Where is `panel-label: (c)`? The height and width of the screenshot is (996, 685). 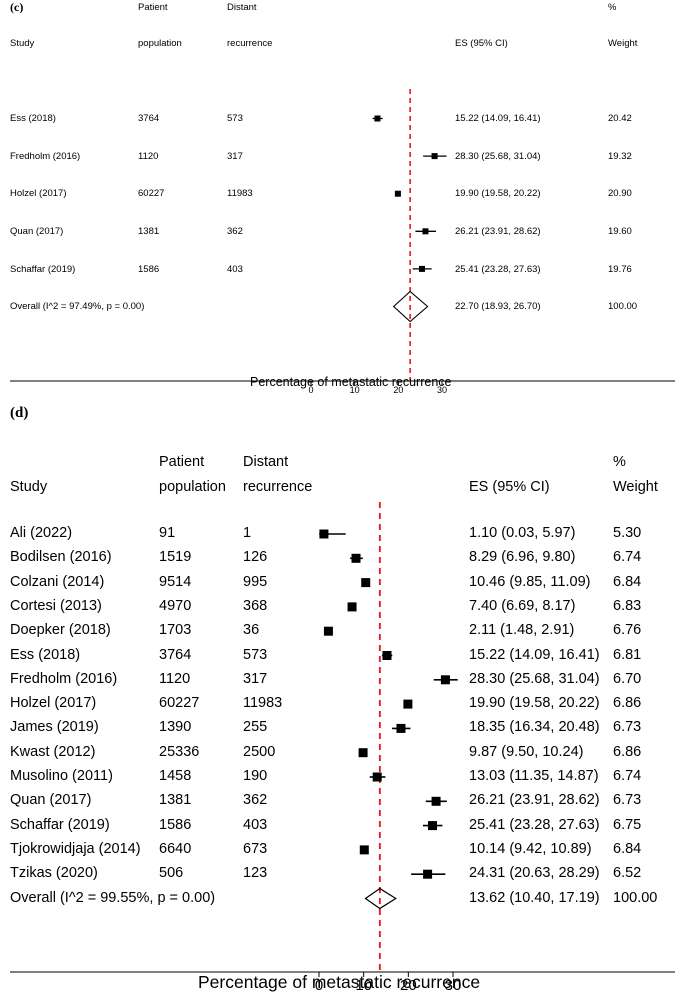
panel-label: (c) is located at coordinates (17, 7).